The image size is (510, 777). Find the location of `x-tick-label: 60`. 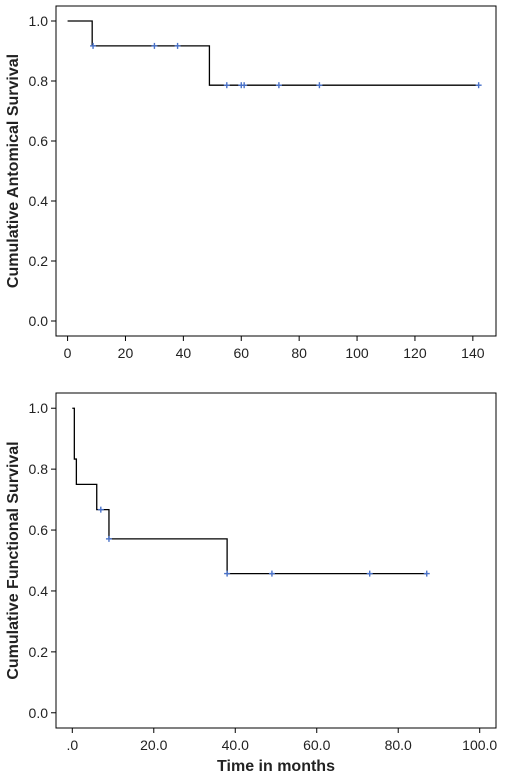

x-tick-label: 60 is located at coordinates (241, 353).